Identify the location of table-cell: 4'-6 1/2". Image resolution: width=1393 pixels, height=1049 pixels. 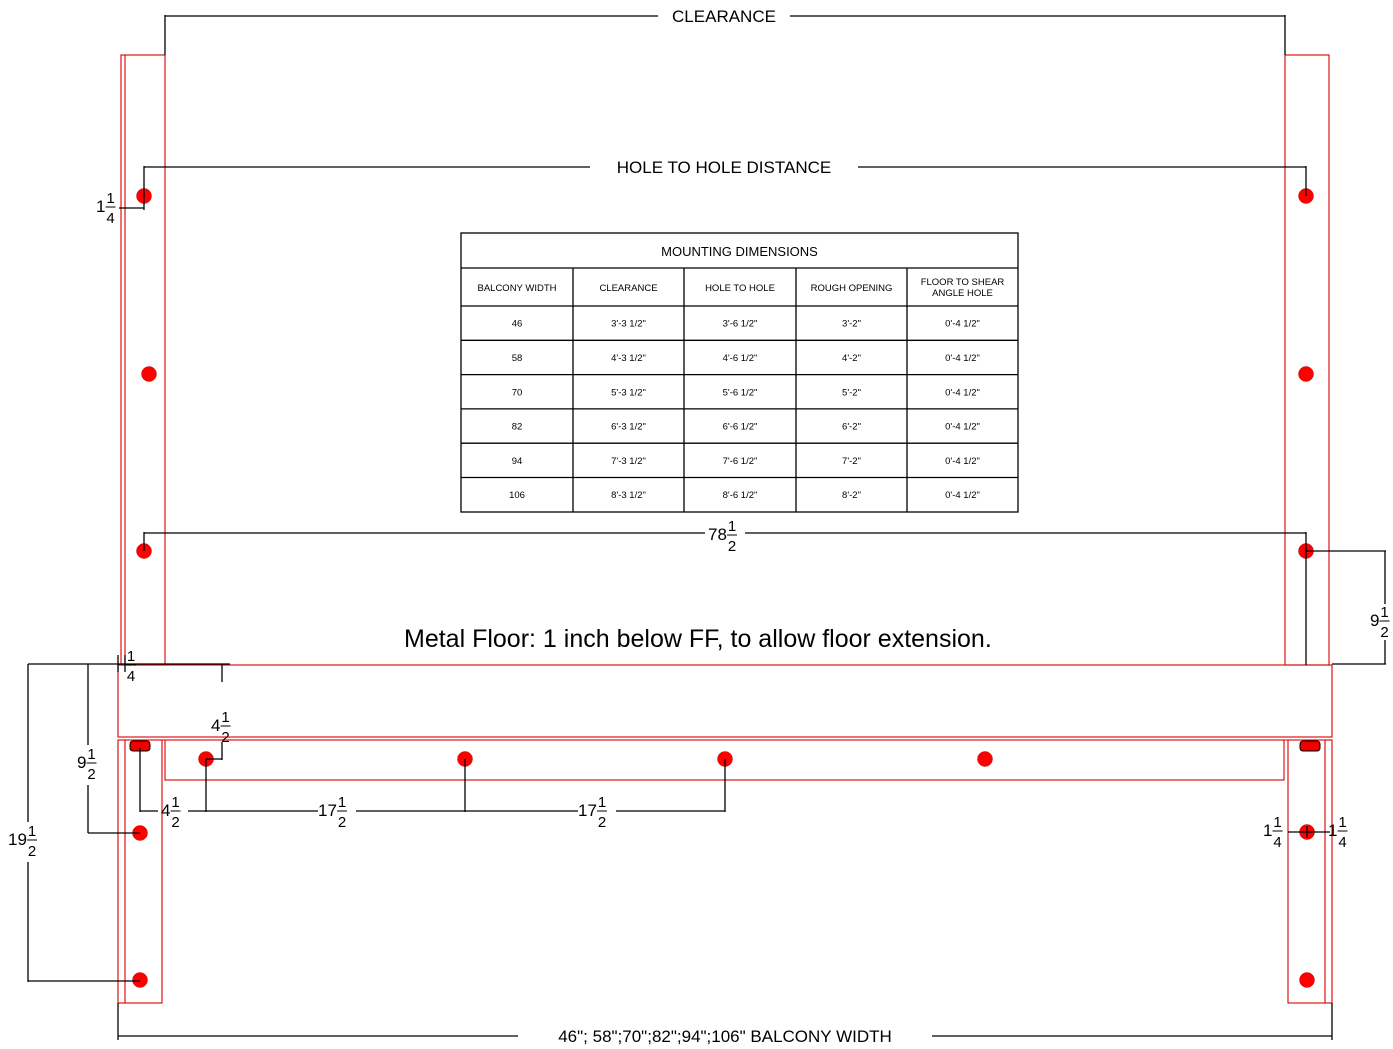
(740, 358).